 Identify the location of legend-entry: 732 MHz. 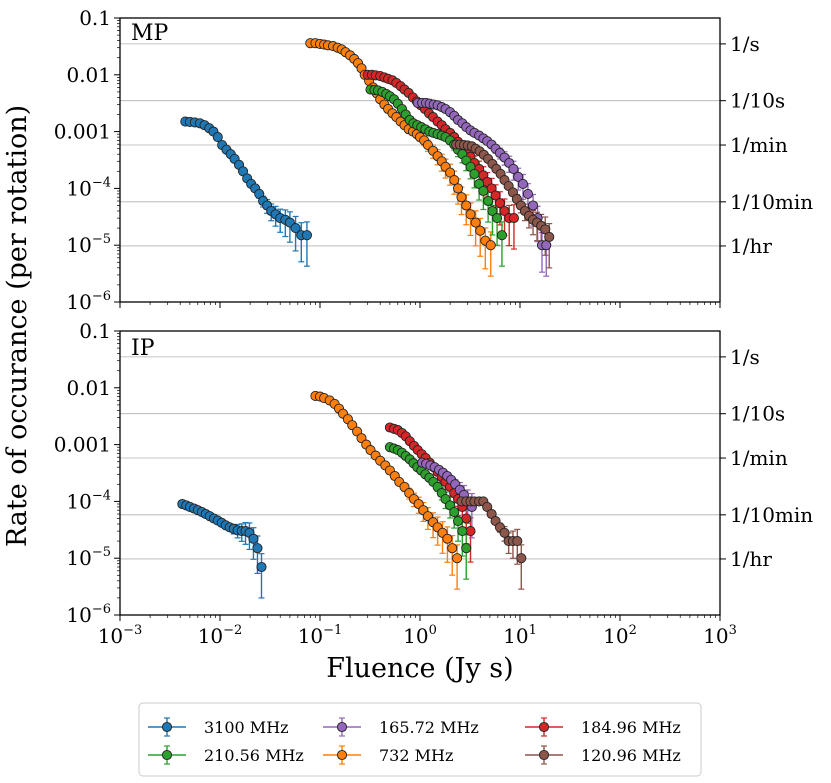
(388, 755).